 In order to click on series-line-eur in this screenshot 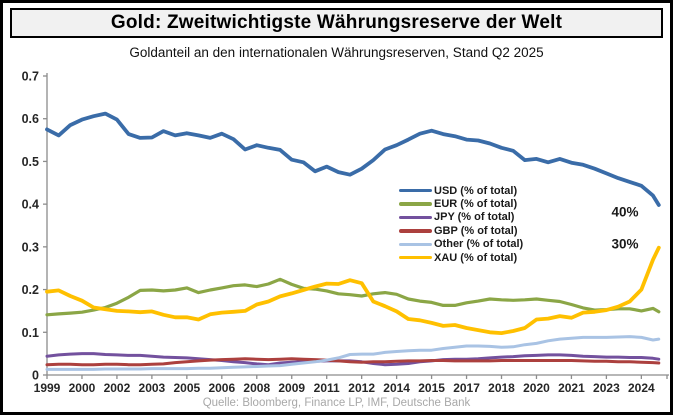, I will do `click(353, 297)`.